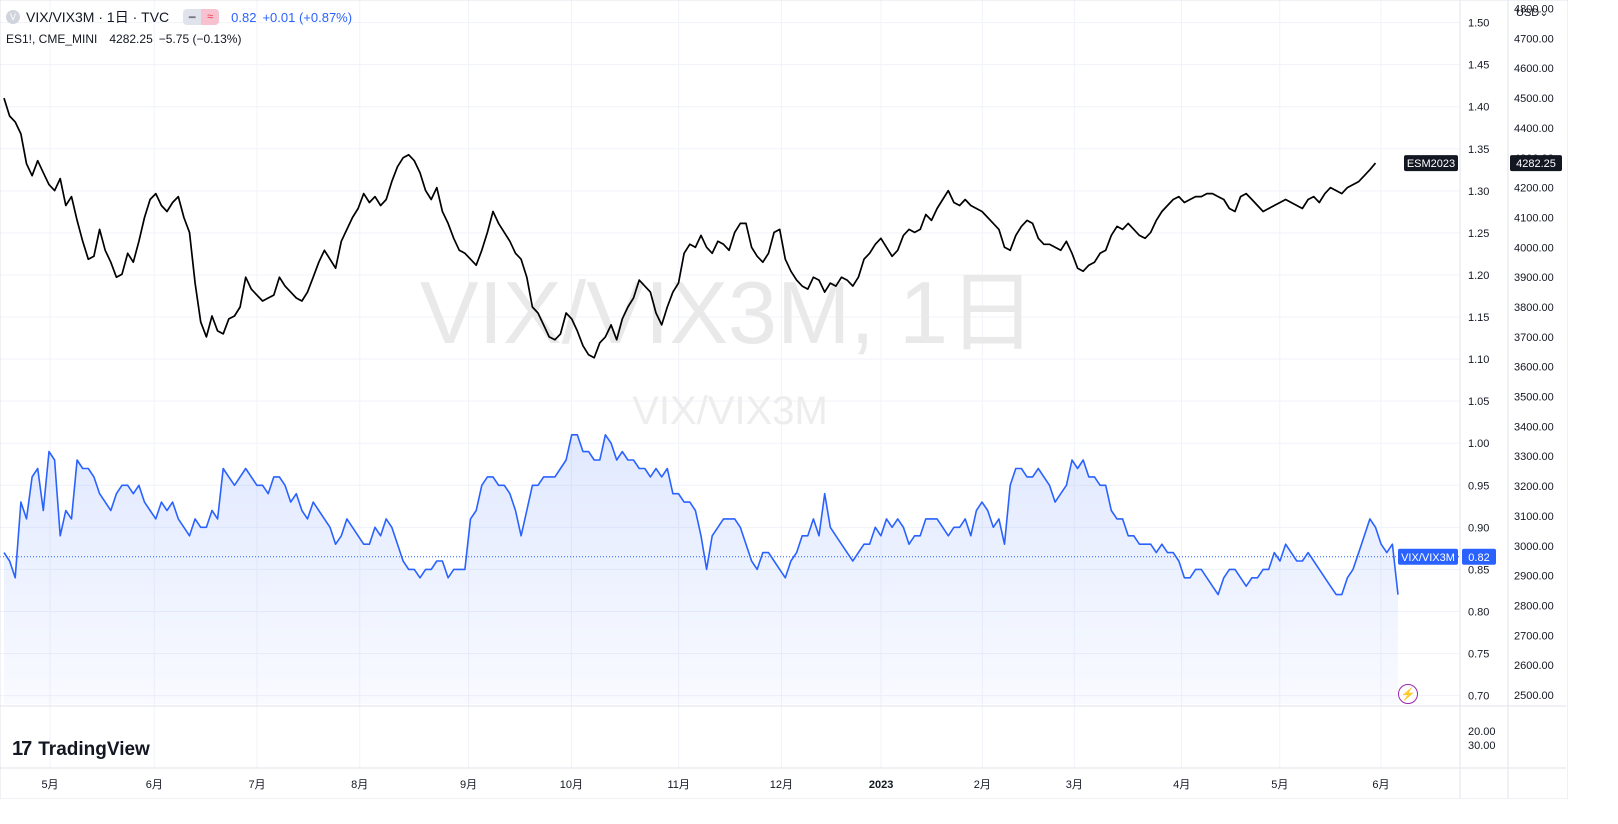 Image resolution: width=1618 pixels, height=824 pixels. What do you see at coordinates (730, 411) in the screenshot?
I see `watermark-small: VIX/VIX3M` at bounding box center [730, 411].